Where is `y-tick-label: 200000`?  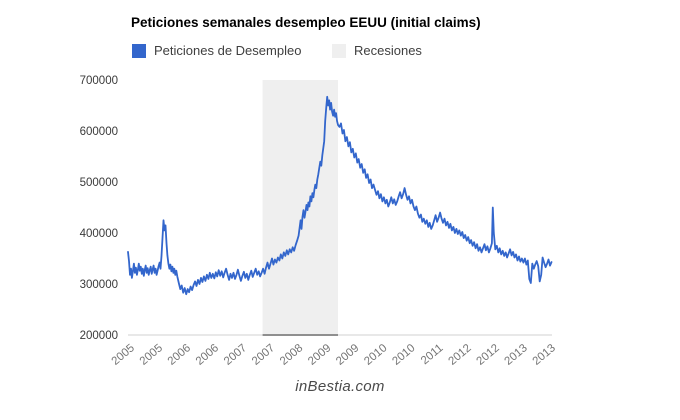 y-tick-label: 200000 is located at coordinates (99, 336).